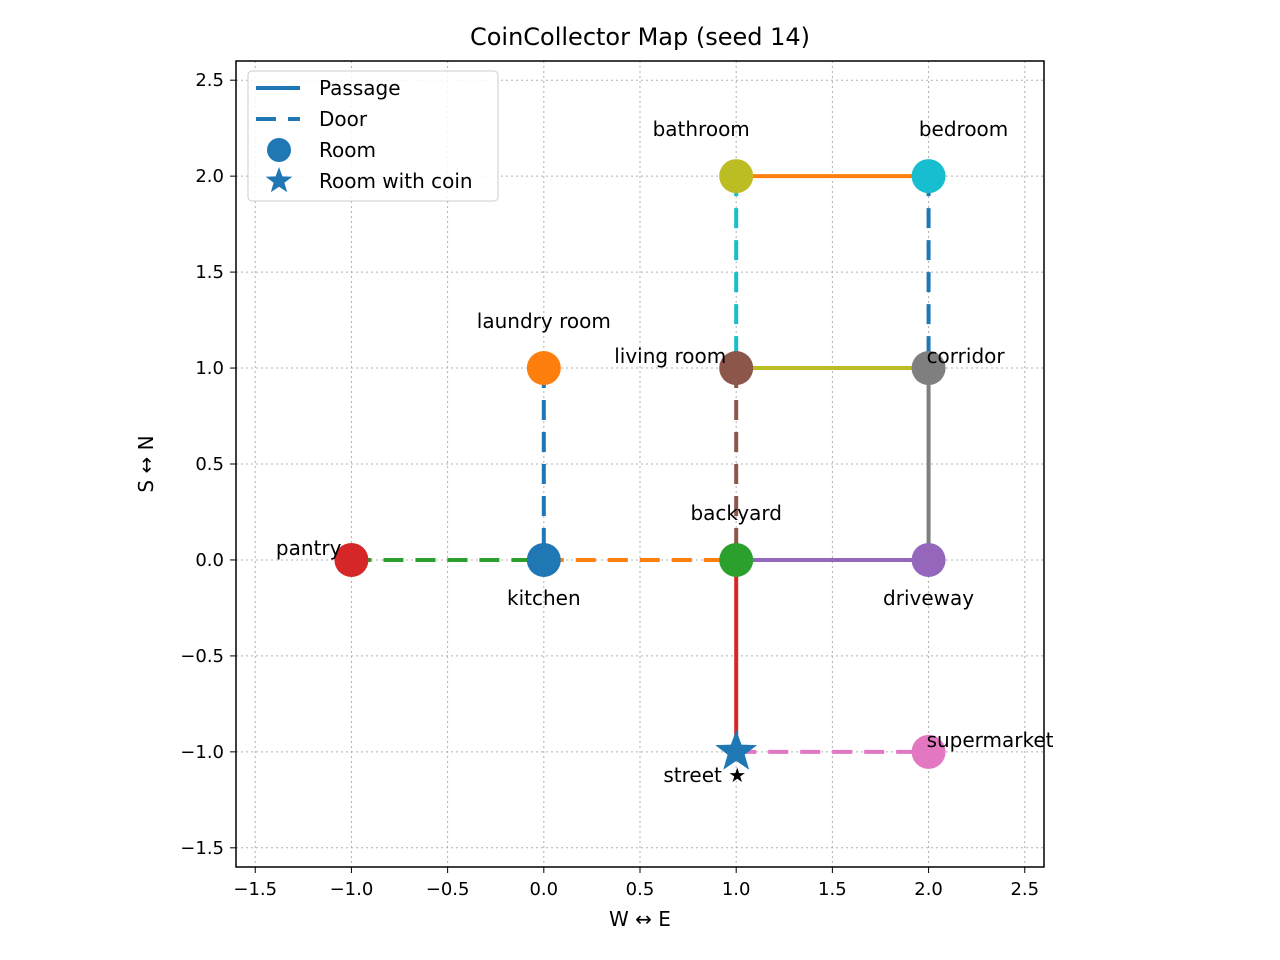 This screenshot has width=1280, height=960. Describe the element at coordinates (670, 356) in the screenshot. I see `room-label: living room` at that location.